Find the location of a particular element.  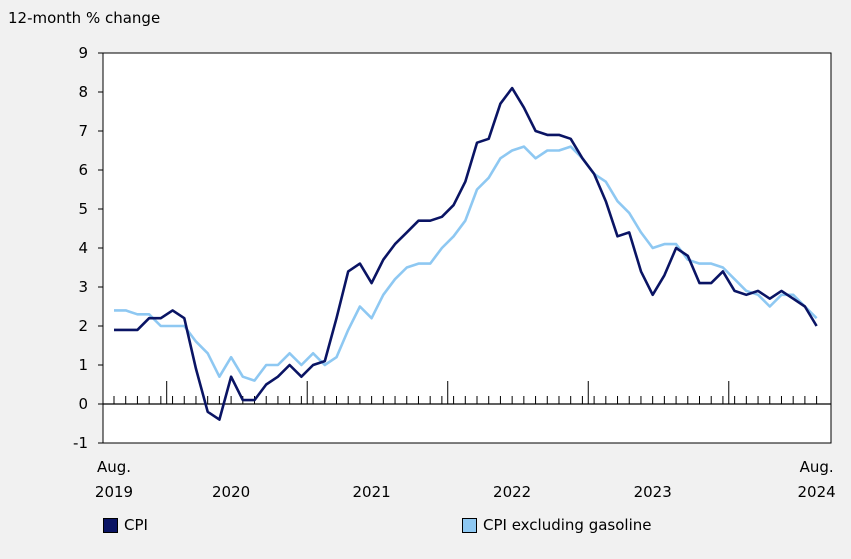

legend-item-cpi: CPI is located at coordinates (125, 525).